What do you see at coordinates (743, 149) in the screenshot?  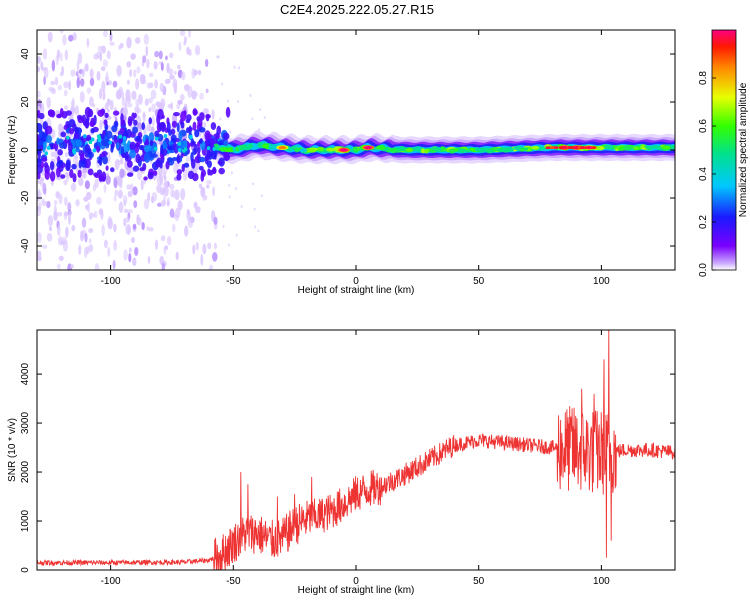 I see `colorbar-label: Normalized spectral amplitude` at bounding box center [743, 149].